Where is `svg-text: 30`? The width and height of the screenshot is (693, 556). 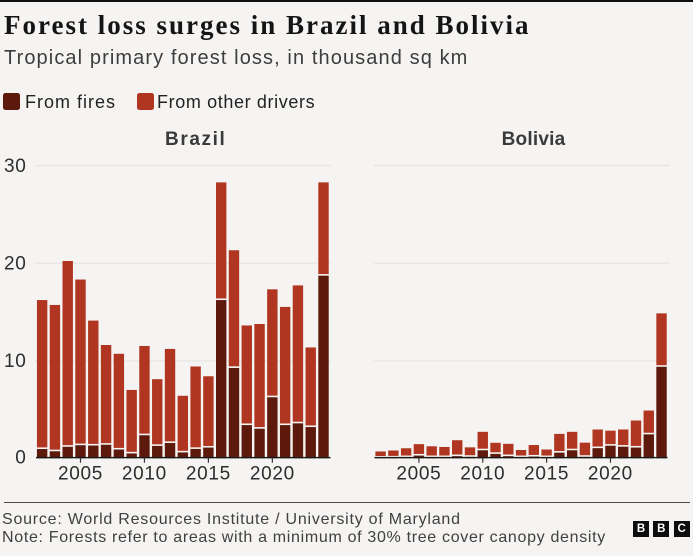
svg-text: 30 is located at coordinates (15, 166).